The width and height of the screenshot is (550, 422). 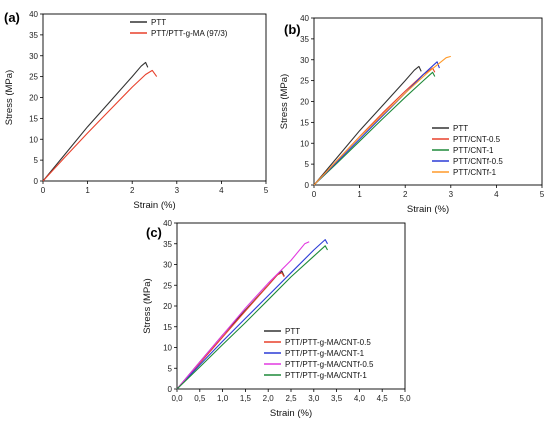 What do you see at coordinates (200, 398) in the screenshot?
I see `x-tick-label: 0,5` at bounding box center [200, 398].